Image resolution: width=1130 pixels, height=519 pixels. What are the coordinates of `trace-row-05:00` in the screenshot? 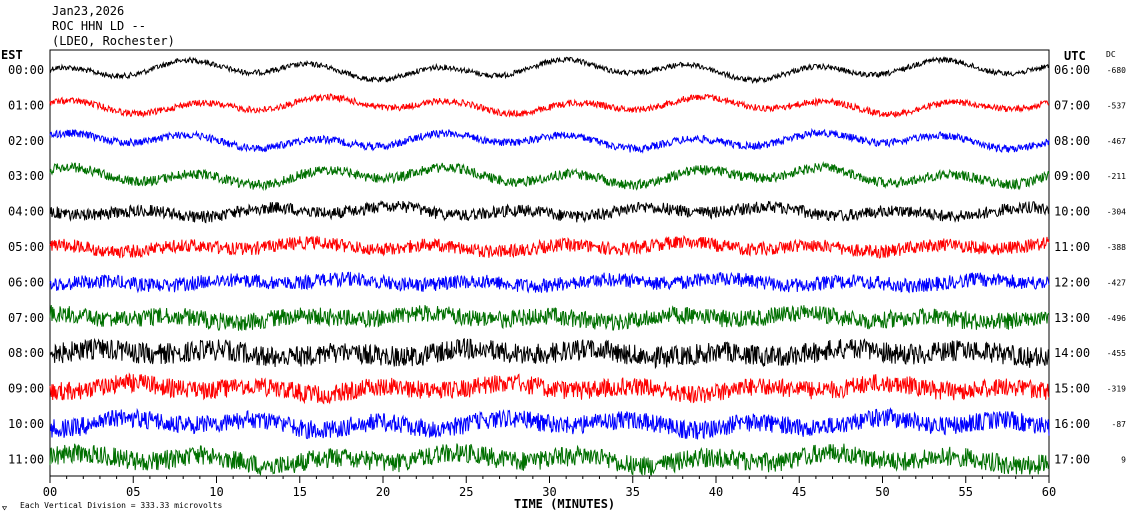 It's located at (549, 246).